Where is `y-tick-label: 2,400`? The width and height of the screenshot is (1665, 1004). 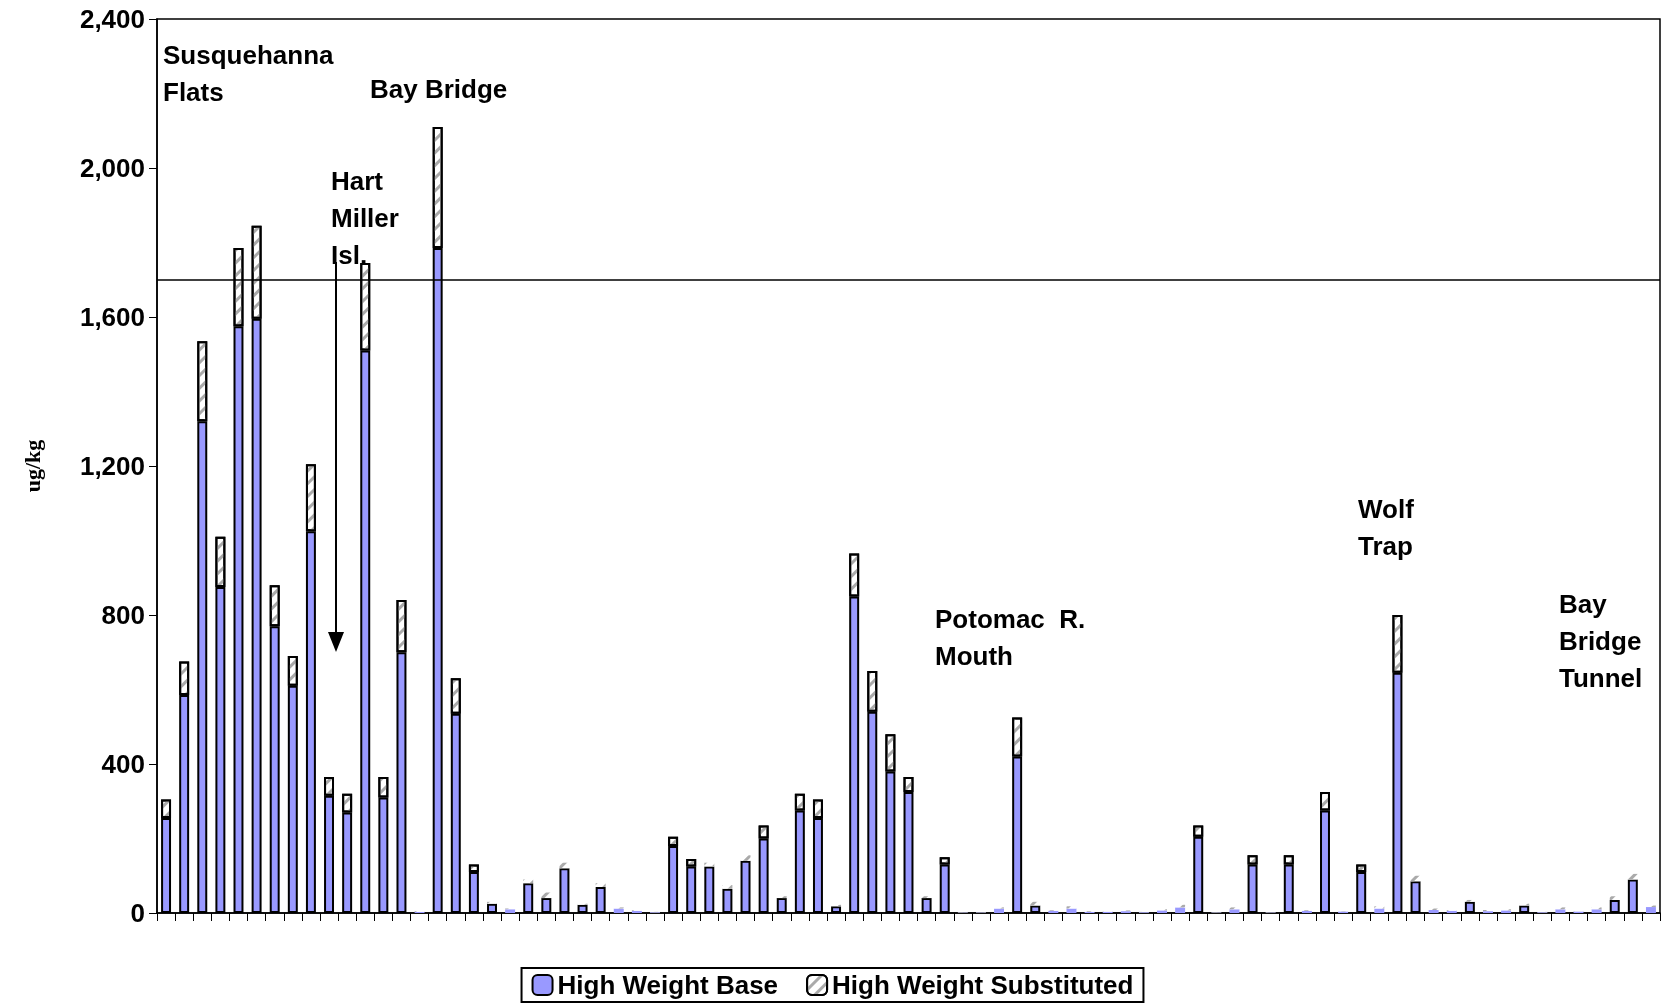
y-tick-label: 2,400 is located at coordinates (112, 19).